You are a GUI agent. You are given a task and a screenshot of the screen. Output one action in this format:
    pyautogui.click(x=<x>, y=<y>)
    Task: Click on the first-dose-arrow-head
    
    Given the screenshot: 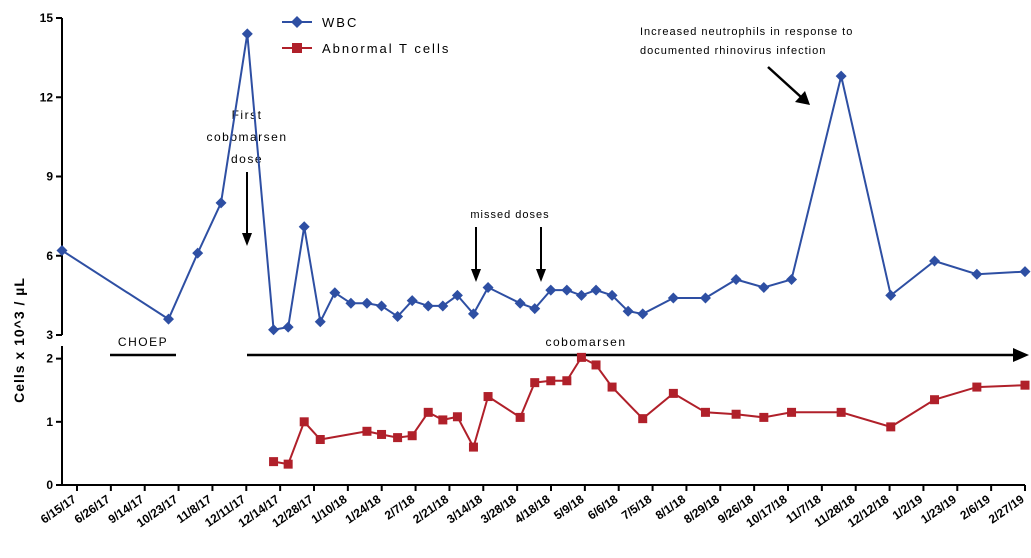 What is the action you would take?
    pyautogui.click(x=247, y=239)
    